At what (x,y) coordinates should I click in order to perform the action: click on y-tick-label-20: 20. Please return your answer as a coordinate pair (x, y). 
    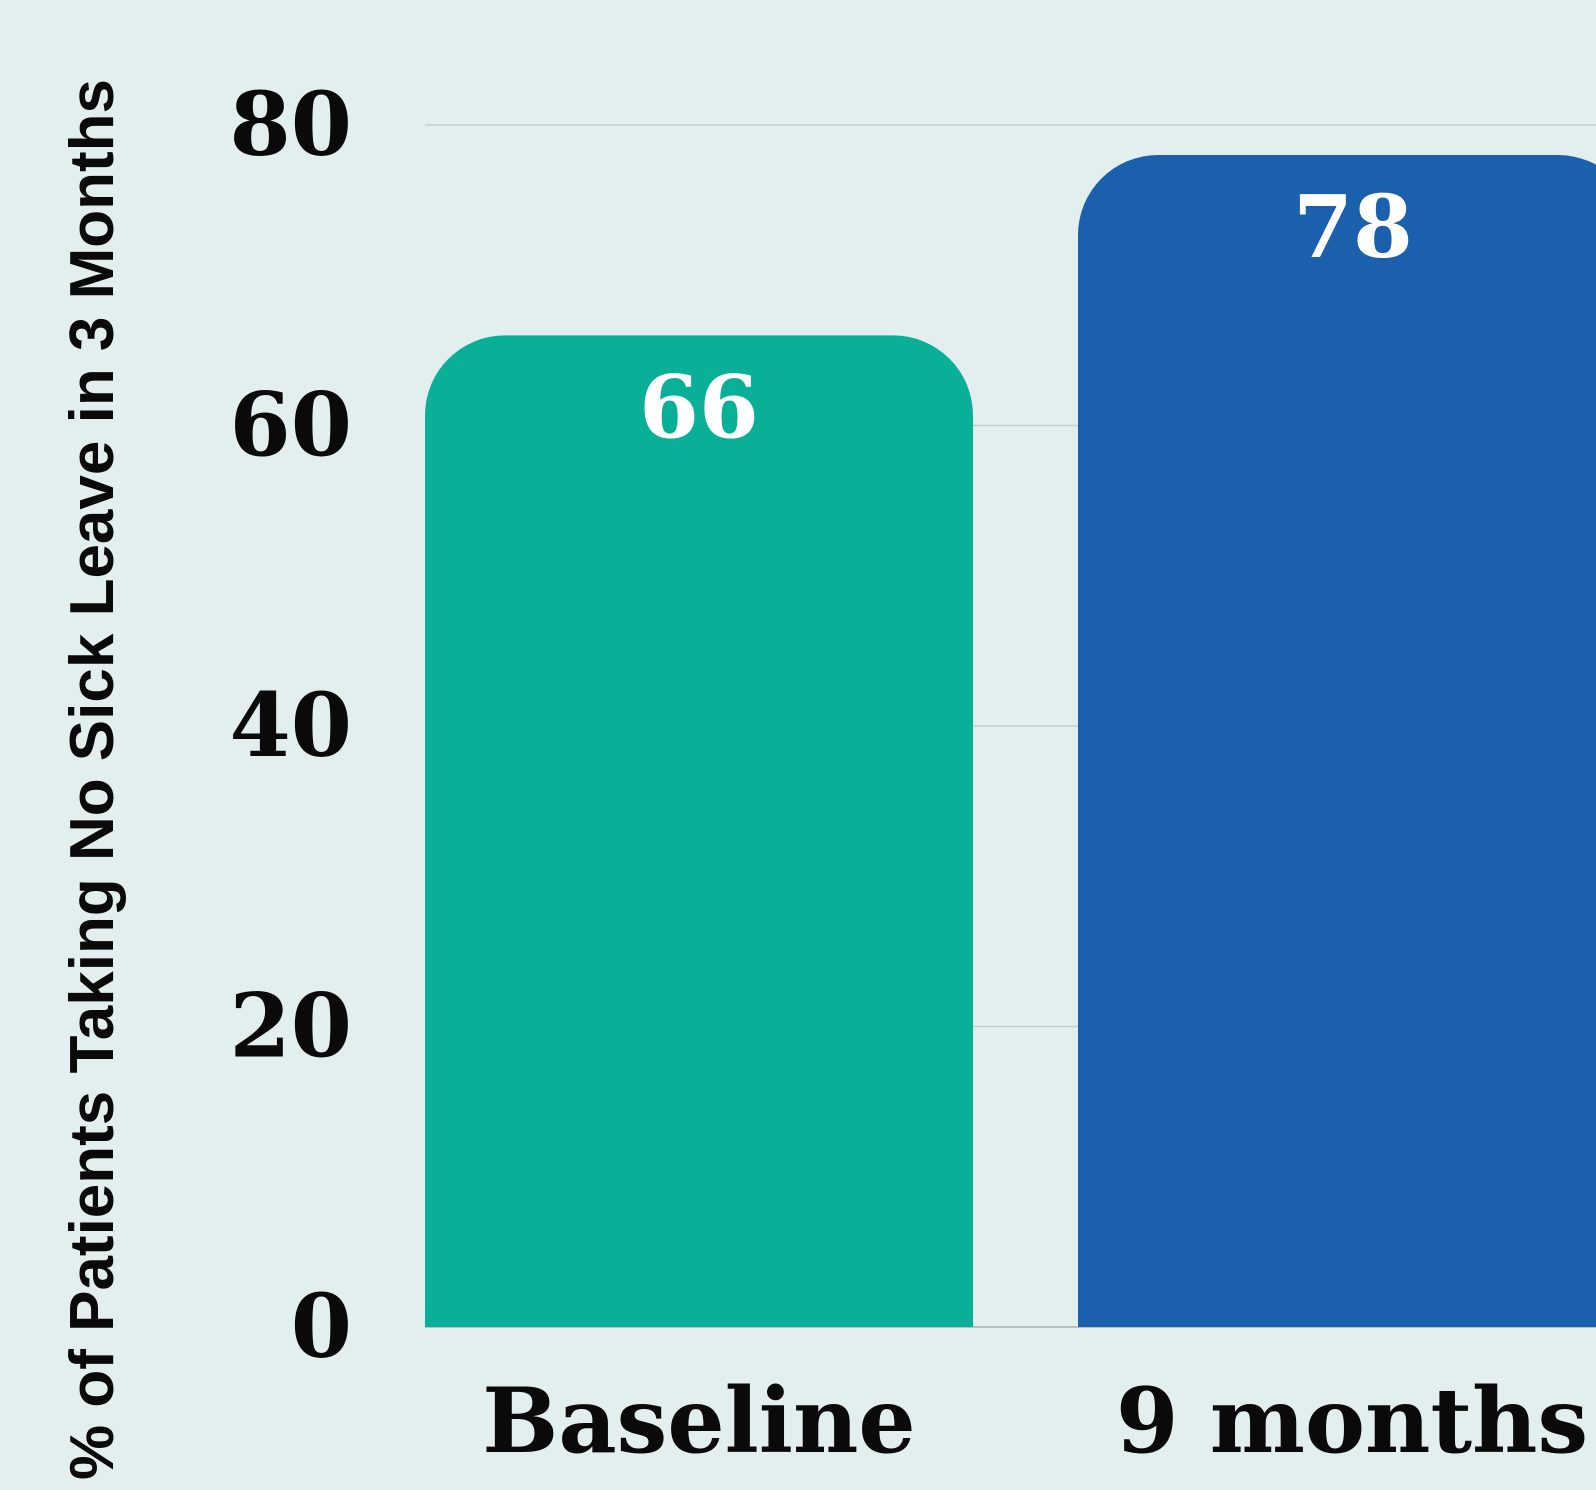
    Looking at the image, I should click on (291, 1026).